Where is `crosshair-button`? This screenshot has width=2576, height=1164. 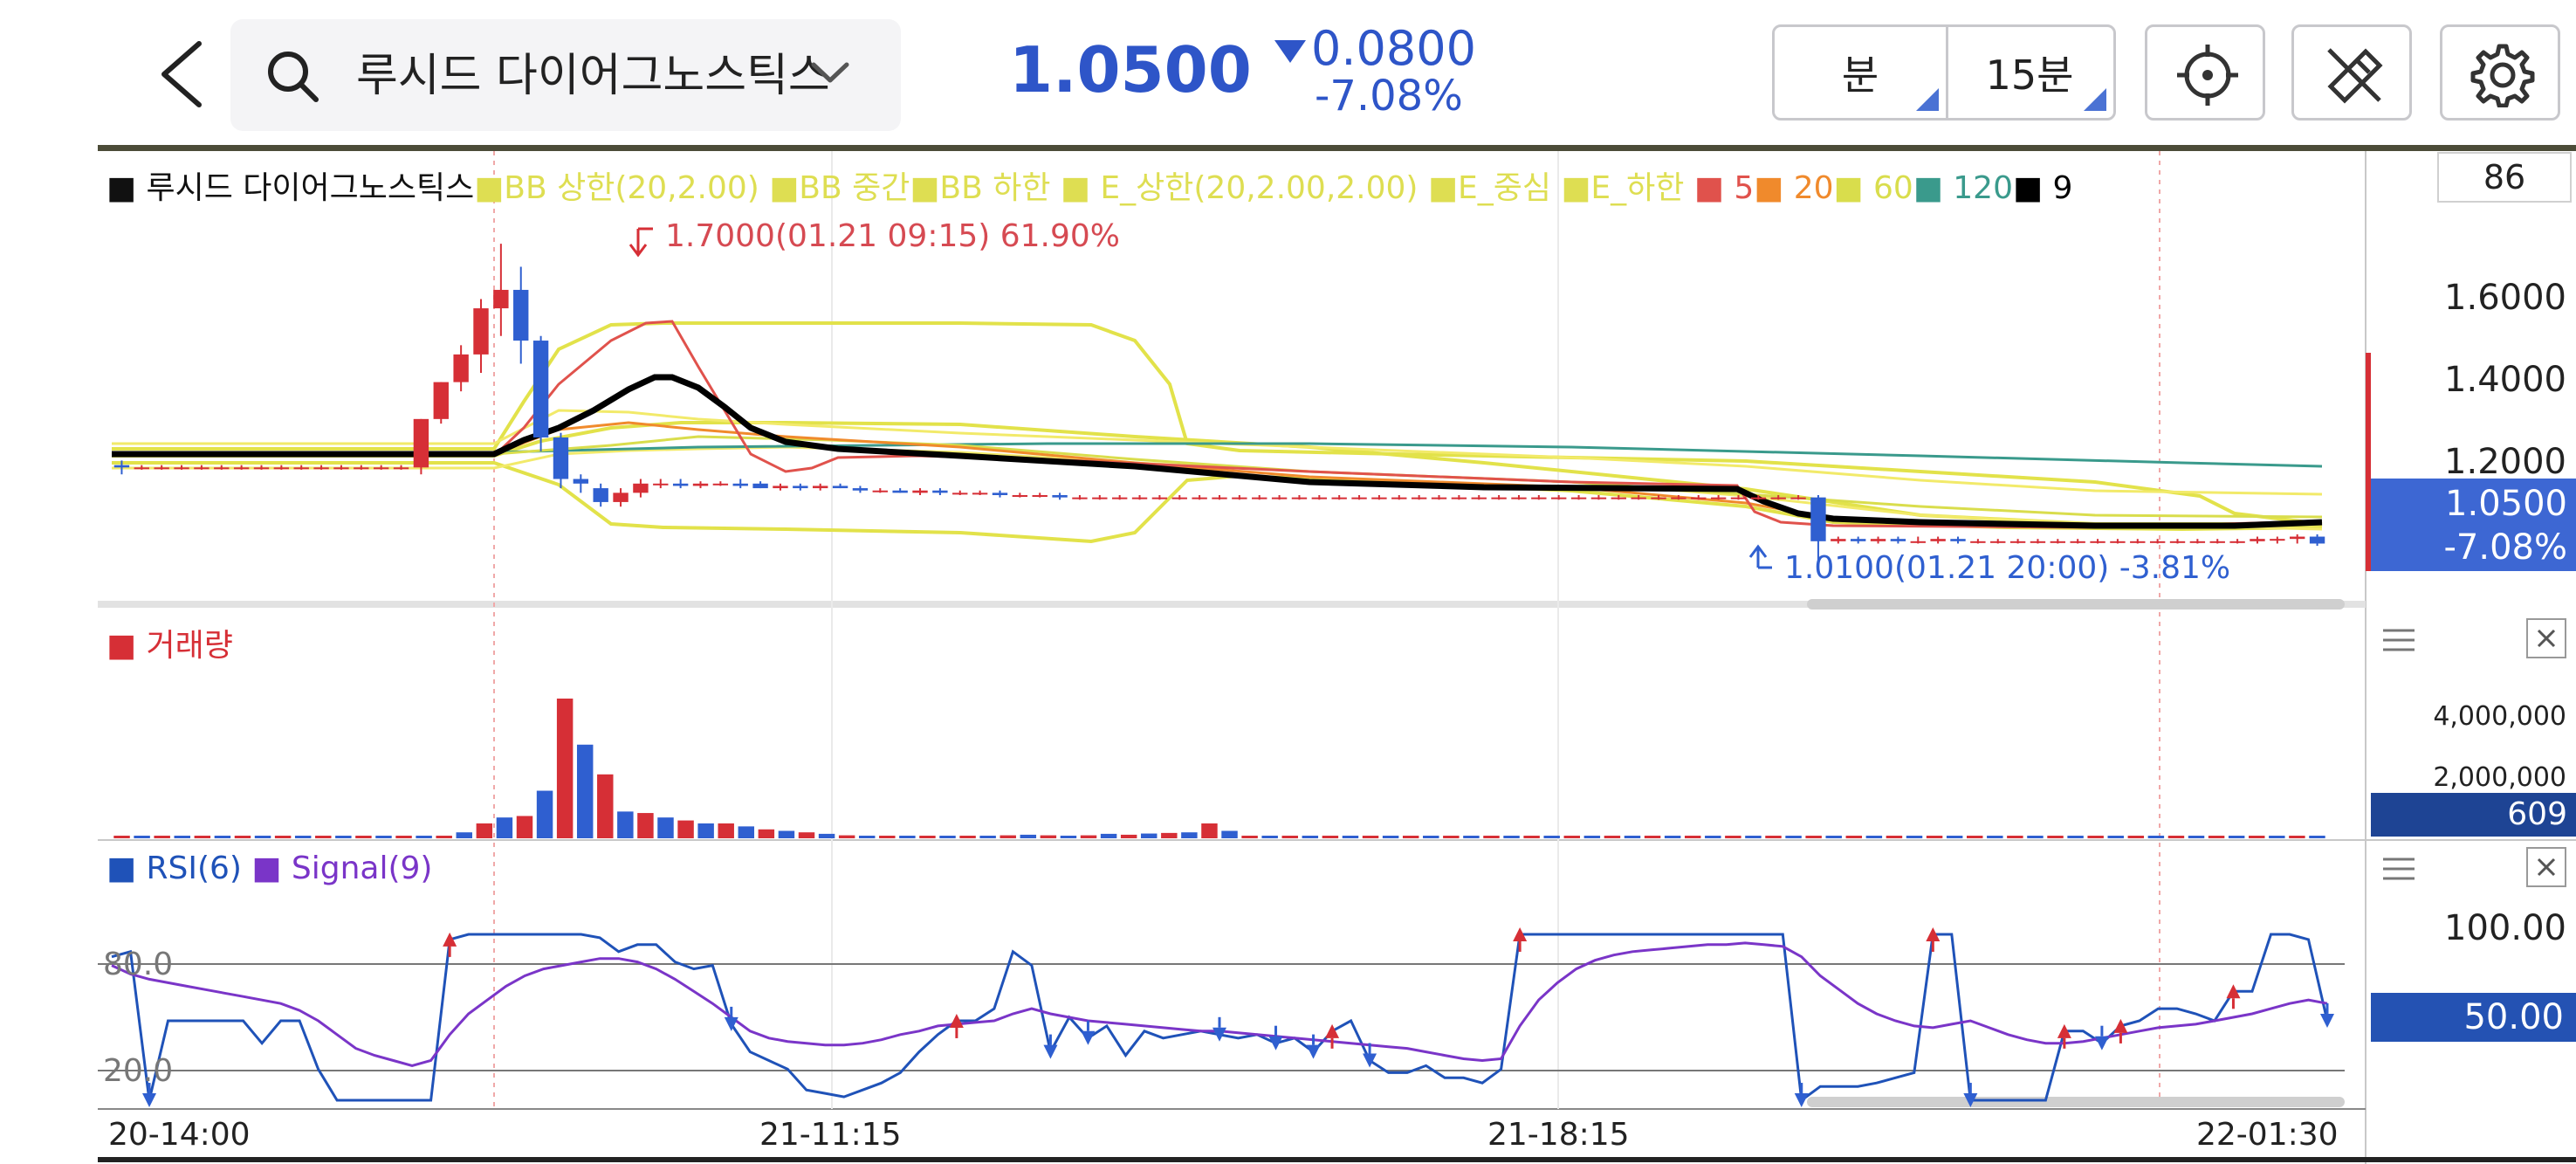 crosshair-button is located at coordinates (2205, 72).